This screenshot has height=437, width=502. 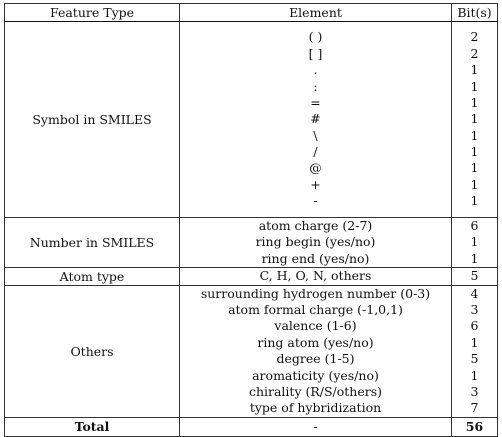 What do you see at coordinates (315, 201) in the screenshot?
I see `element-value: -` at bounding box center [315, 201].